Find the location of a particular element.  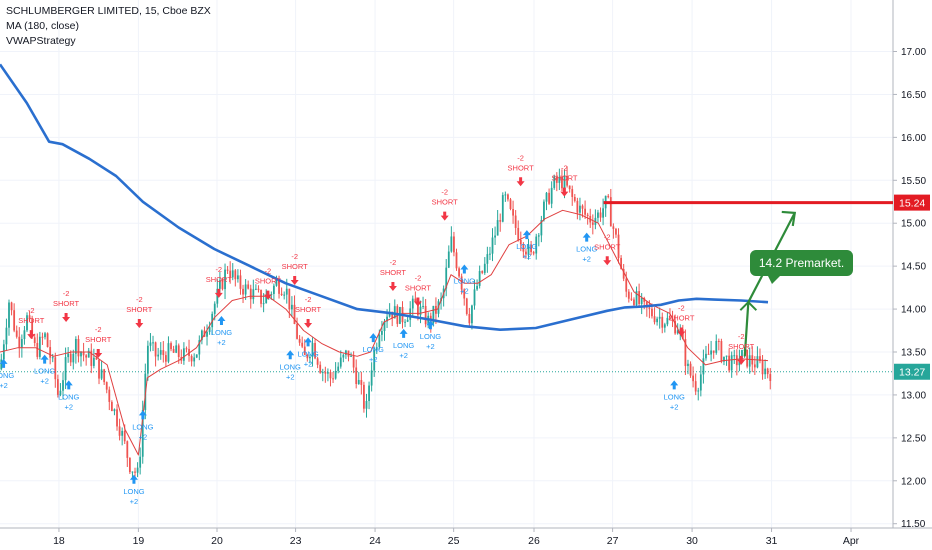

strategy-label: VWAPStrategy is located at coordinates (41, 41).